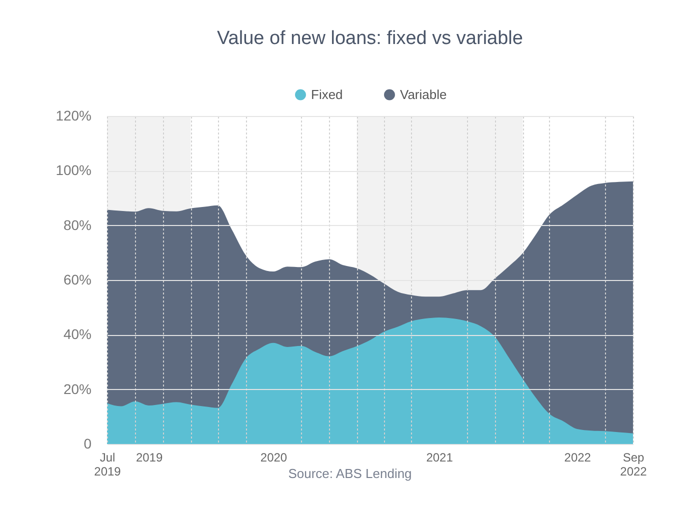  What do you see at coordinates (440, 457) in the screenshot?
I see `x-tick-label: 2021` at bounding box center [440, 457].